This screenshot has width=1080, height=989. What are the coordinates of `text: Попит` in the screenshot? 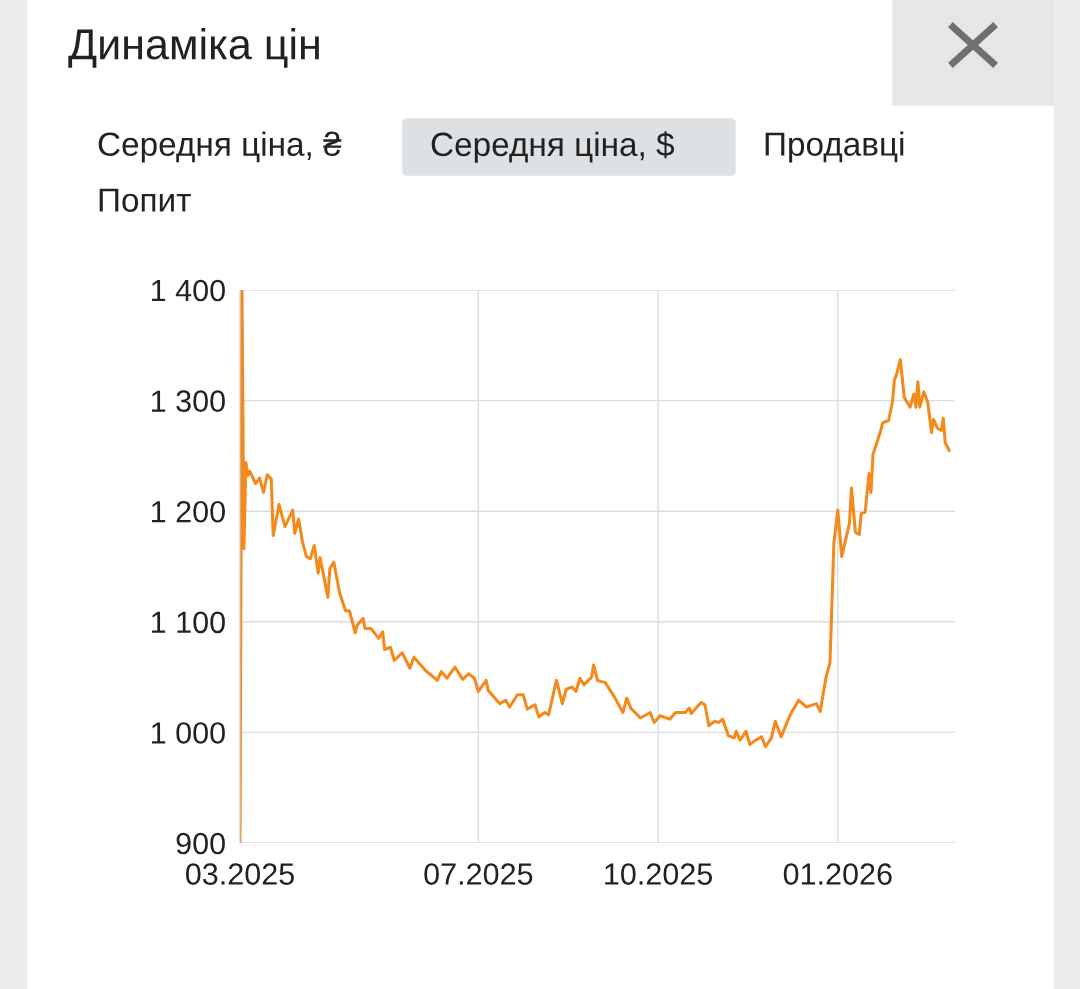 It's located at (145, 200).